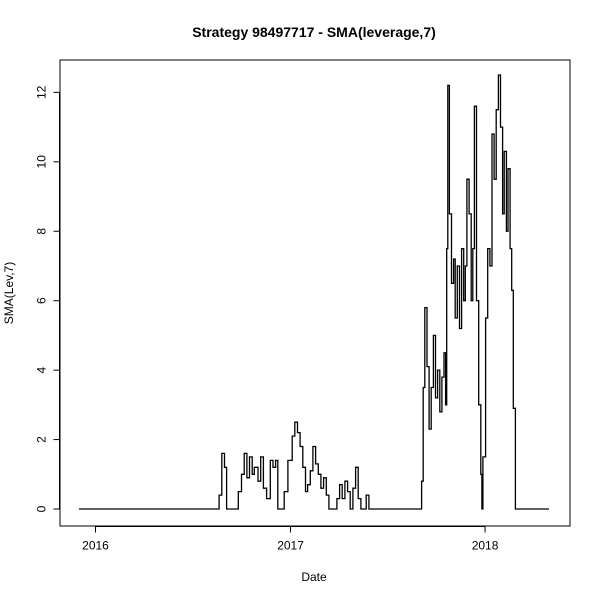 Image resolution: width=600 pixels, height=600 pixels. What do you see at coordinates (485, 546) in the screenshot?
I see `x-tick-label: 2018` at bounding box center [485, 546].